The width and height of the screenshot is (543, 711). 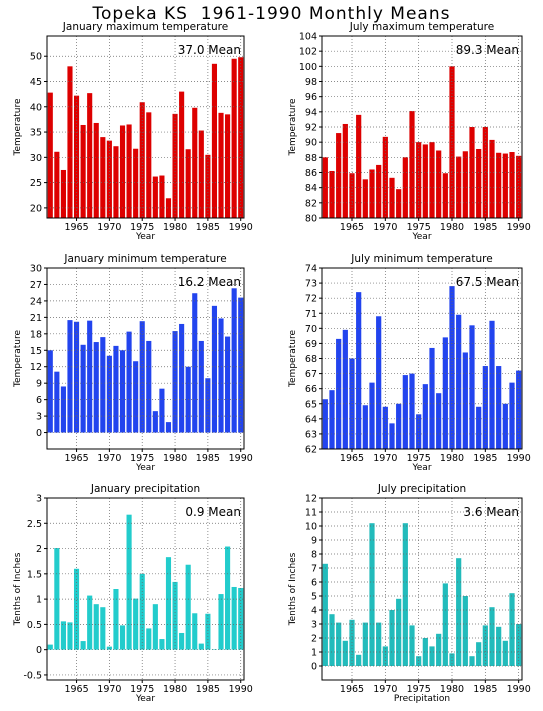 I want to click on y-tick-label: 69, so click(x=311, y=344).